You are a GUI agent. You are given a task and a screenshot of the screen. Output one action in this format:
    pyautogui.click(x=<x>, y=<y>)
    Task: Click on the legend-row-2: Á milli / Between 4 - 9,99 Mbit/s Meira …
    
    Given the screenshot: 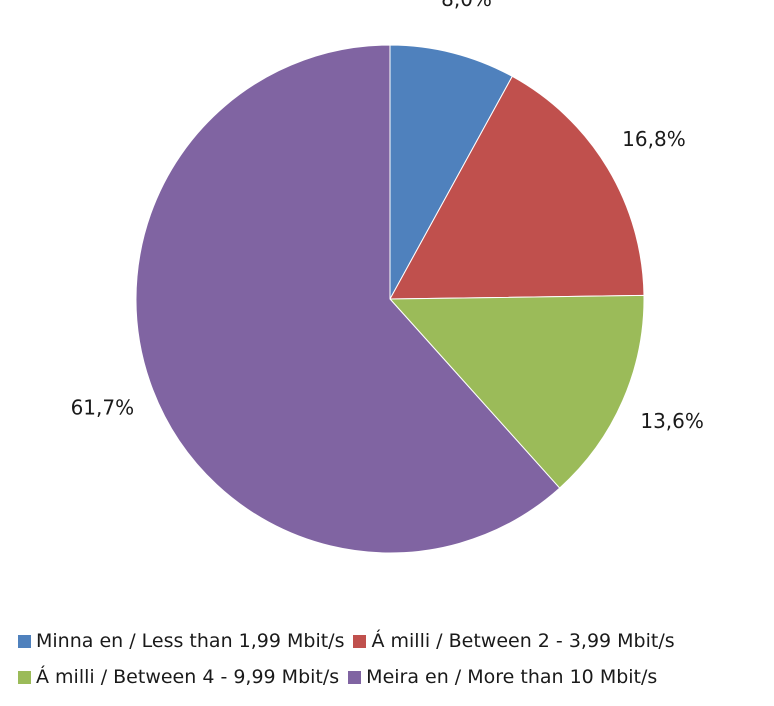 What is the action you would take?
    pyautogui.click(x=342, y=677)
    